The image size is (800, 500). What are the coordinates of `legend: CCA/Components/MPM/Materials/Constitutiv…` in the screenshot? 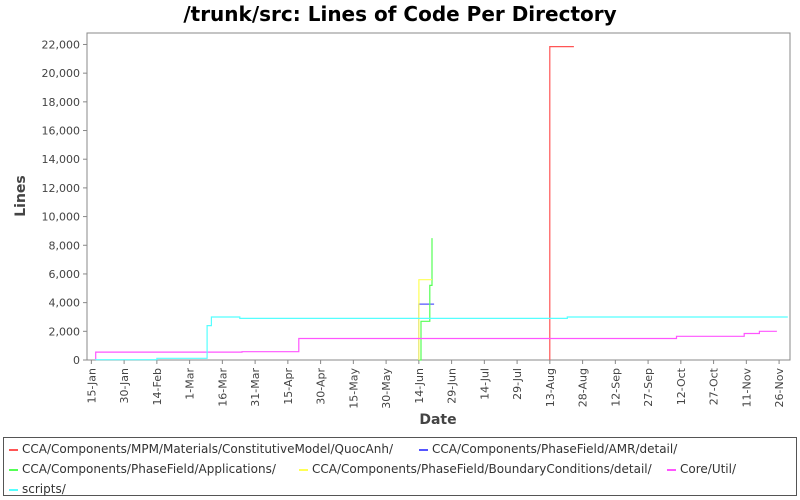 It's located at (400, 466).